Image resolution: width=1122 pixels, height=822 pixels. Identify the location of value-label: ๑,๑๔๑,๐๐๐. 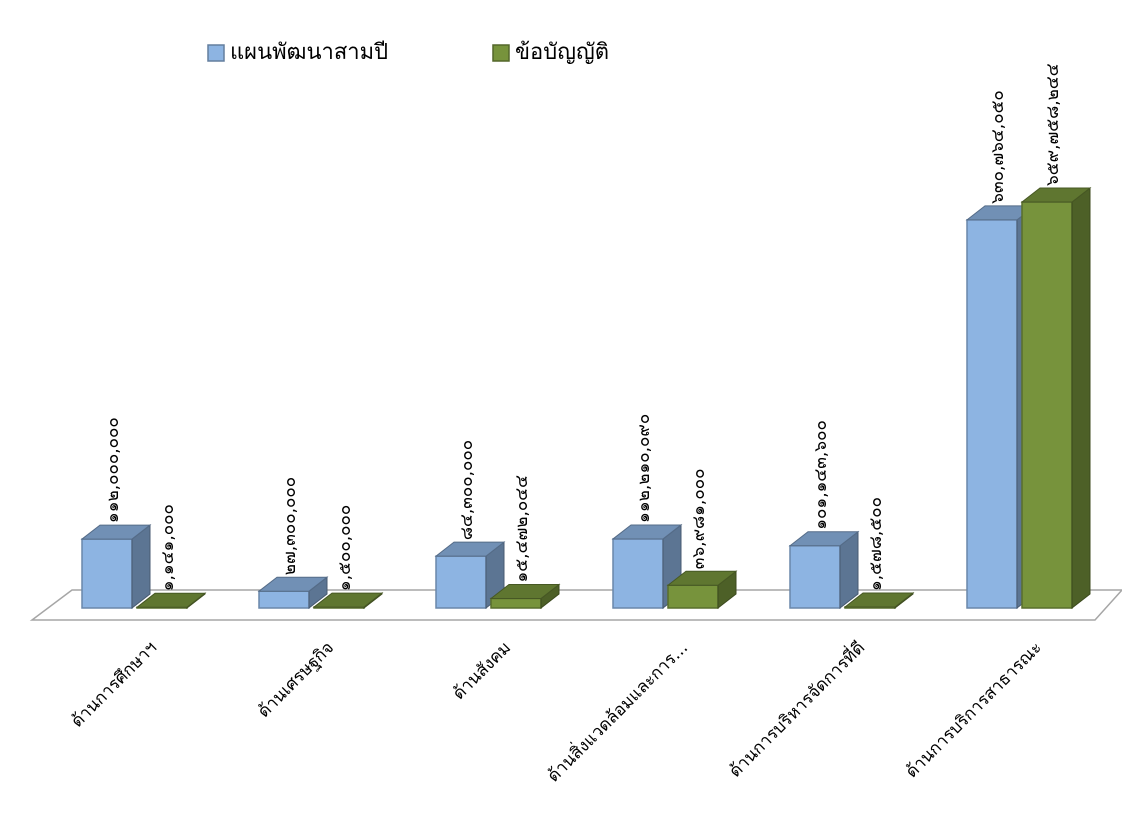
(168, 547).